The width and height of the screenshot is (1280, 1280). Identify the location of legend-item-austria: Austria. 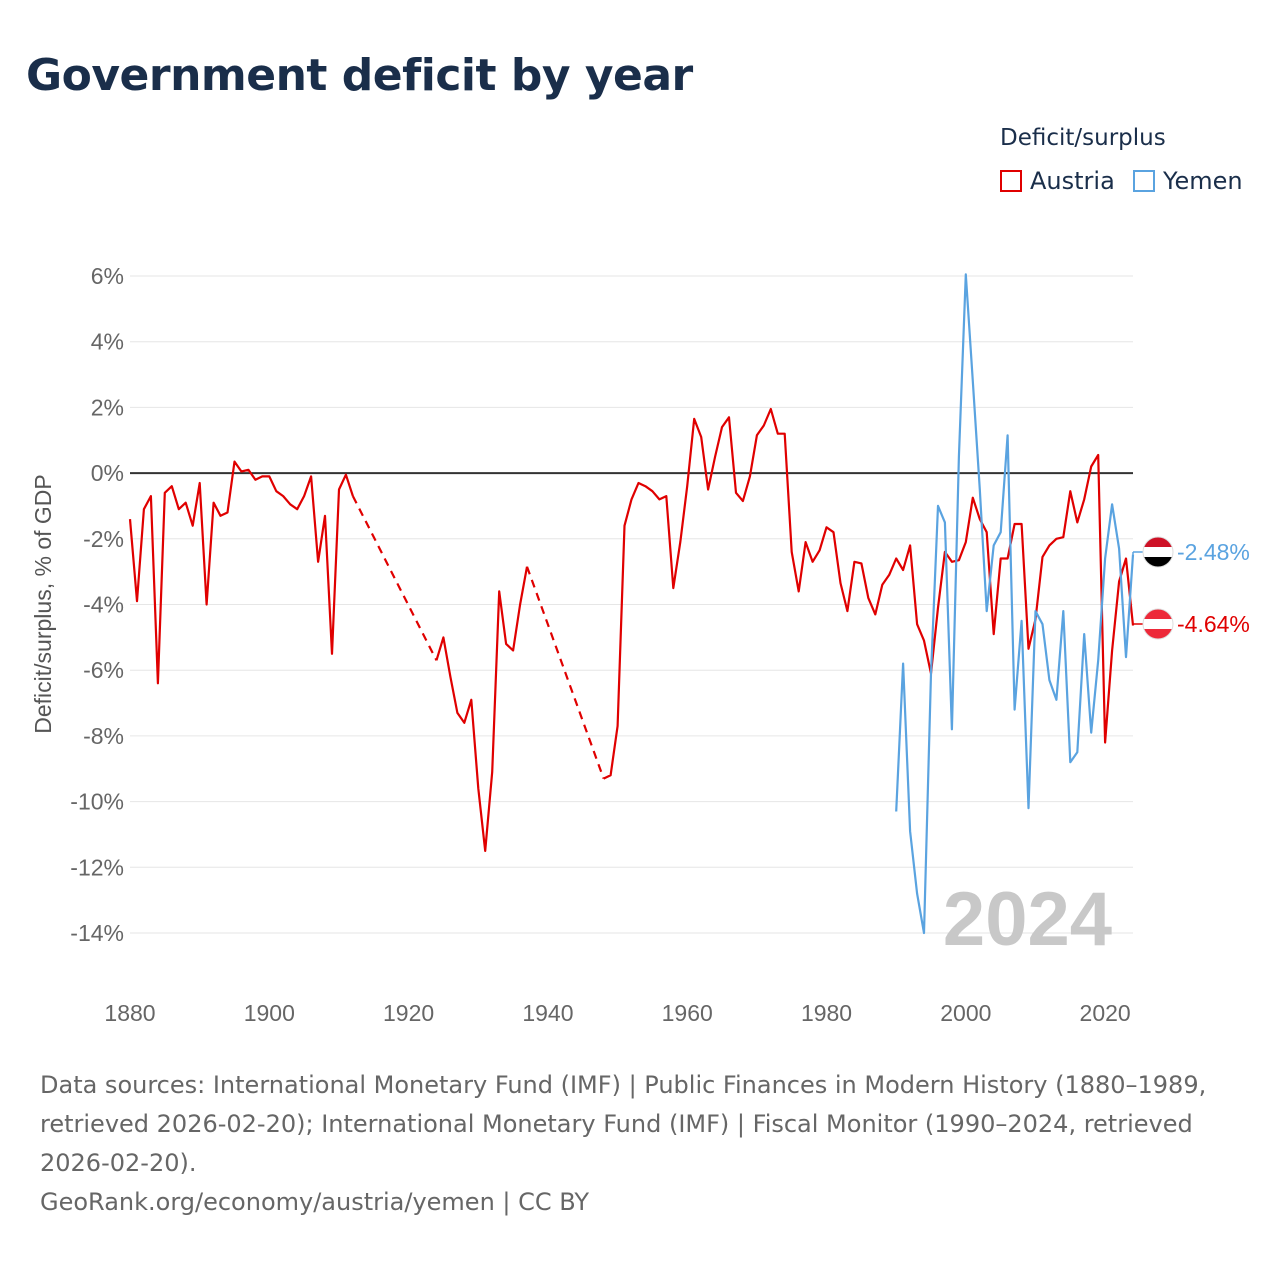
(1057, 181).